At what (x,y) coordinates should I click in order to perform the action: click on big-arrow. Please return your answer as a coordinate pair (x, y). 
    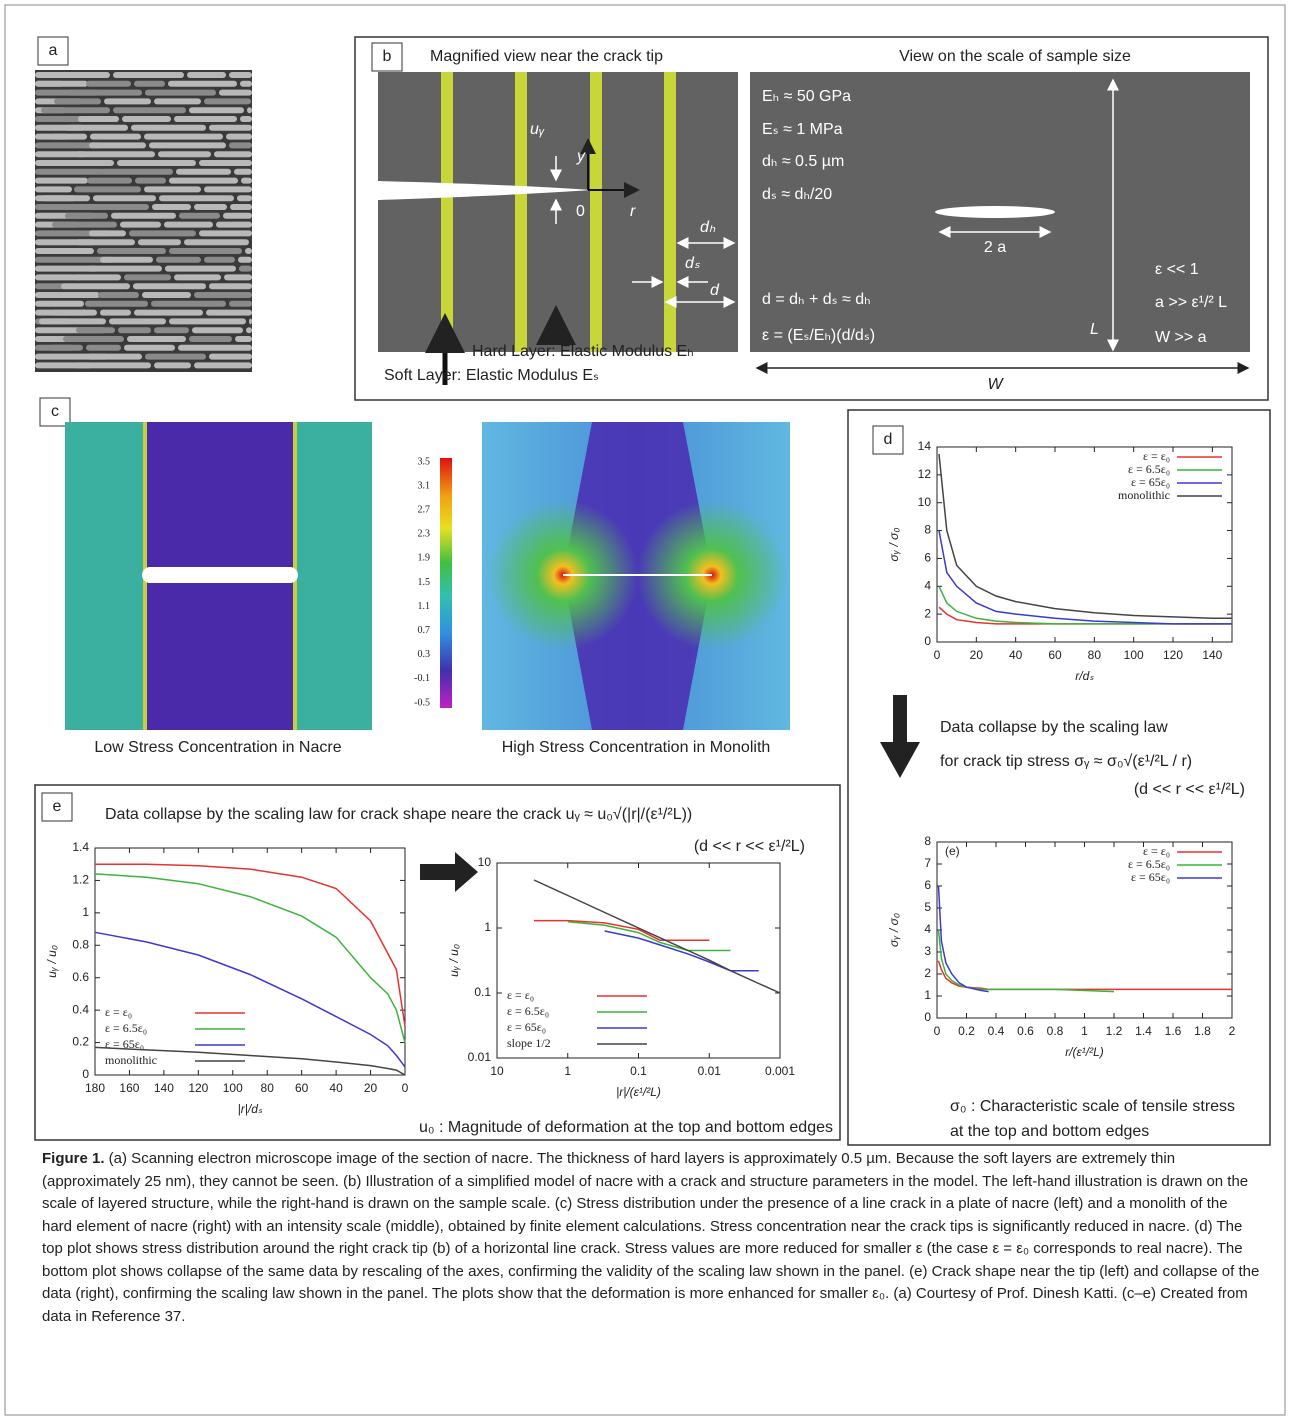
    Looking at the image, I should click on (449, 872).